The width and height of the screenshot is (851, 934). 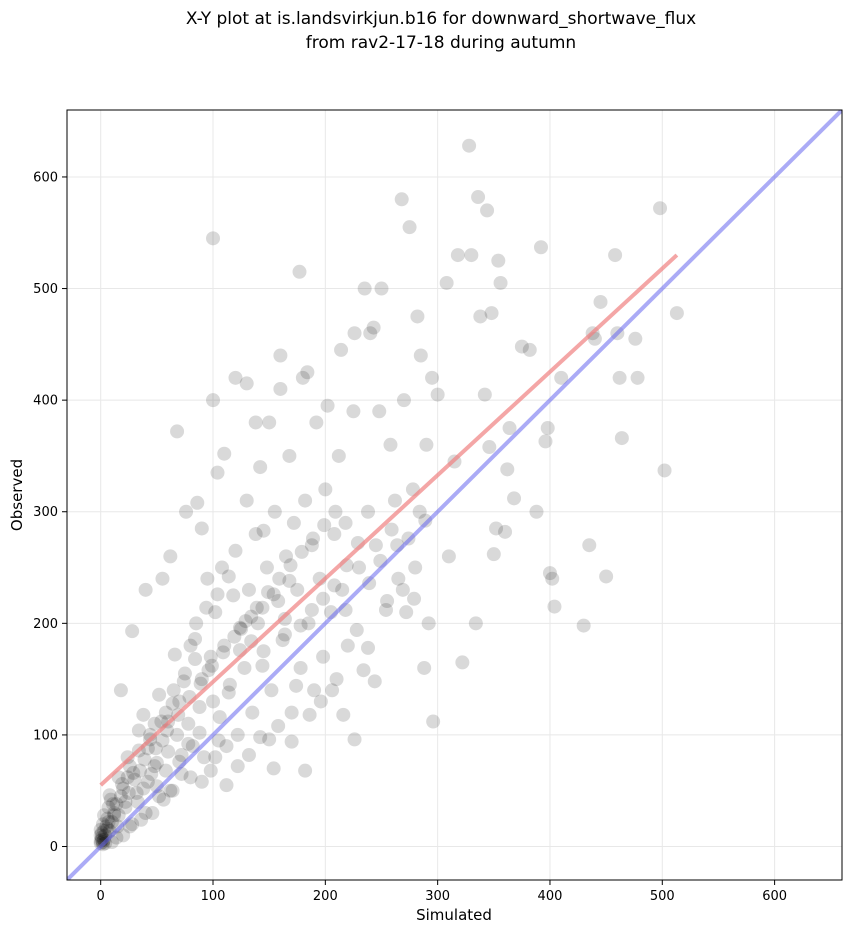 What do you see at coordinates (774, 896) in the screenshot?
I see `x-tick-label-6: 600` at bounding box center [774, 896].